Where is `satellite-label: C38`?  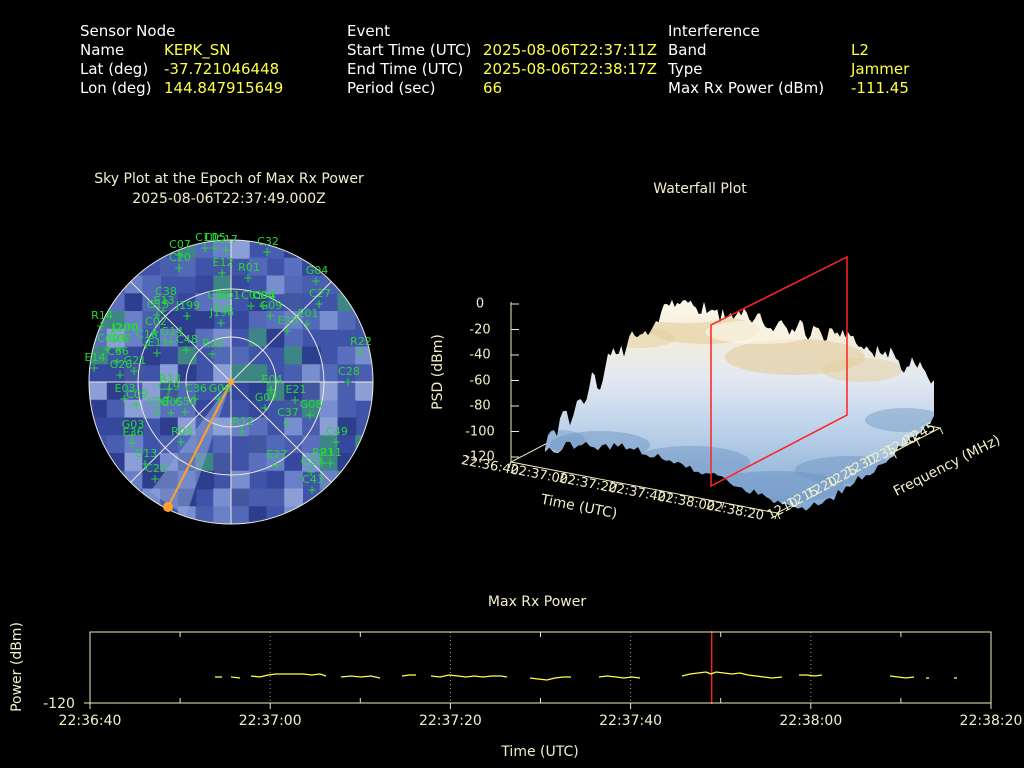 satellite-label: C38 is located at coordinates (166, 291).